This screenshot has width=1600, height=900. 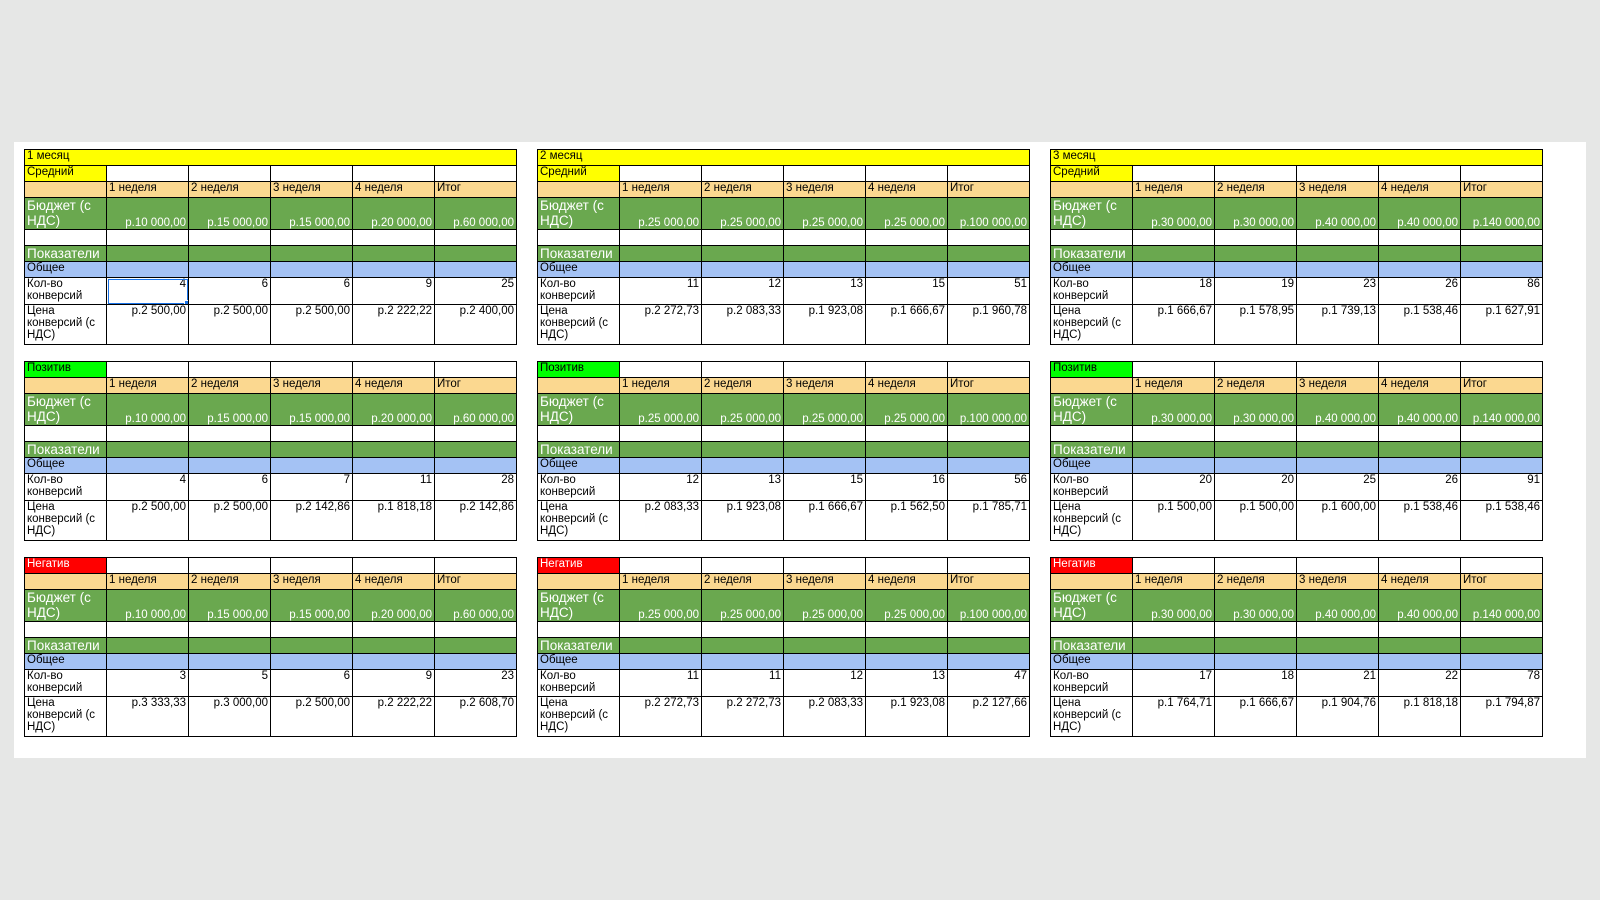 I want to click on price-value: р.1 538,46, so click(x=1419, y=324).